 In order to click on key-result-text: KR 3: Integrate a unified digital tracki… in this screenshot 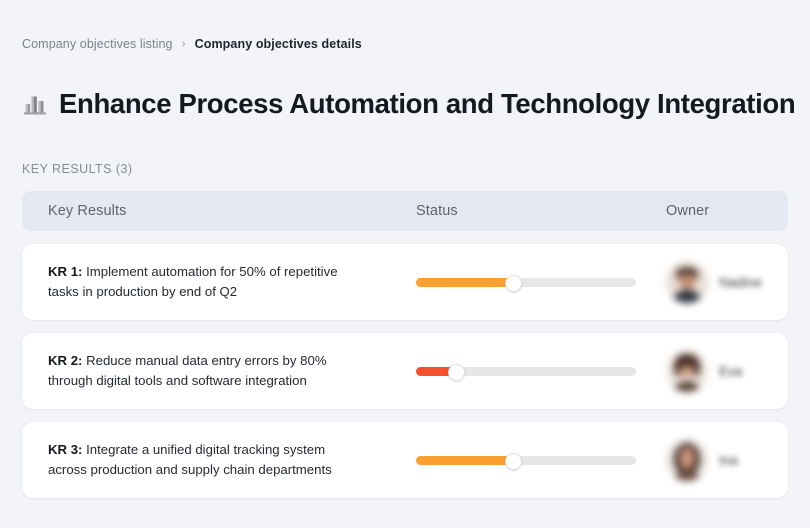, I will do `click(198, 460)`.